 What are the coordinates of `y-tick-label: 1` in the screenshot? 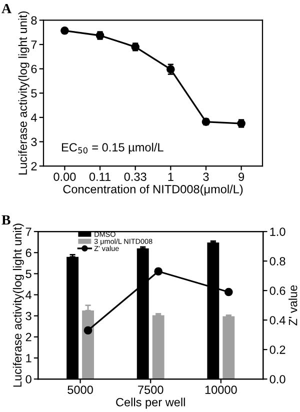 It's located at (29, 358).